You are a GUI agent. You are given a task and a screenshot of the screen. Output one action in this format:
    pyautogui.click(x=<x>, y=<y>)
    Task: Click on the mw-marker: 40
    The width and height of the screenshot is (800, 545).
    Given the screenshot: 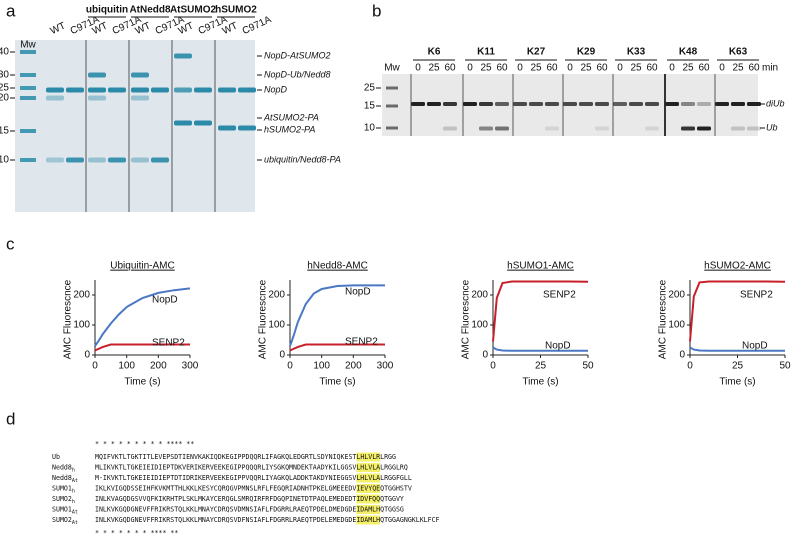 What is the action you would take?
    pyautogui.click(x=4, y=52)
    